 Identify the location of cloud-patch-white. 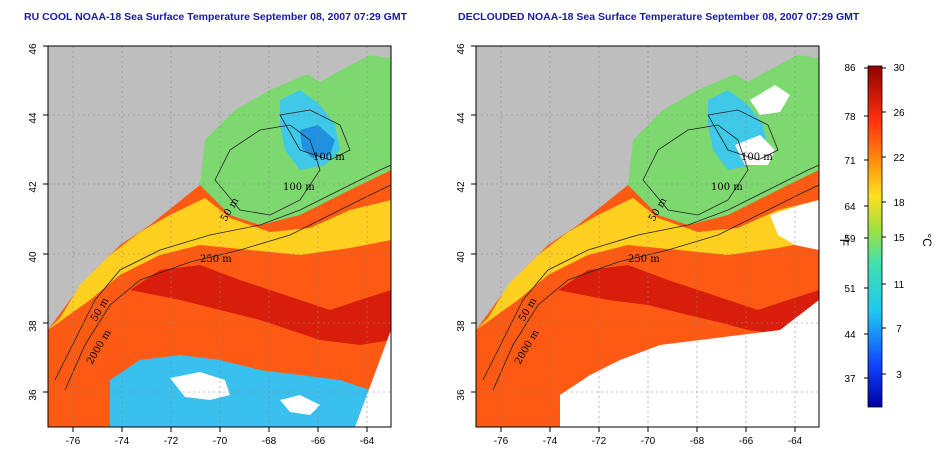
(300, 405).